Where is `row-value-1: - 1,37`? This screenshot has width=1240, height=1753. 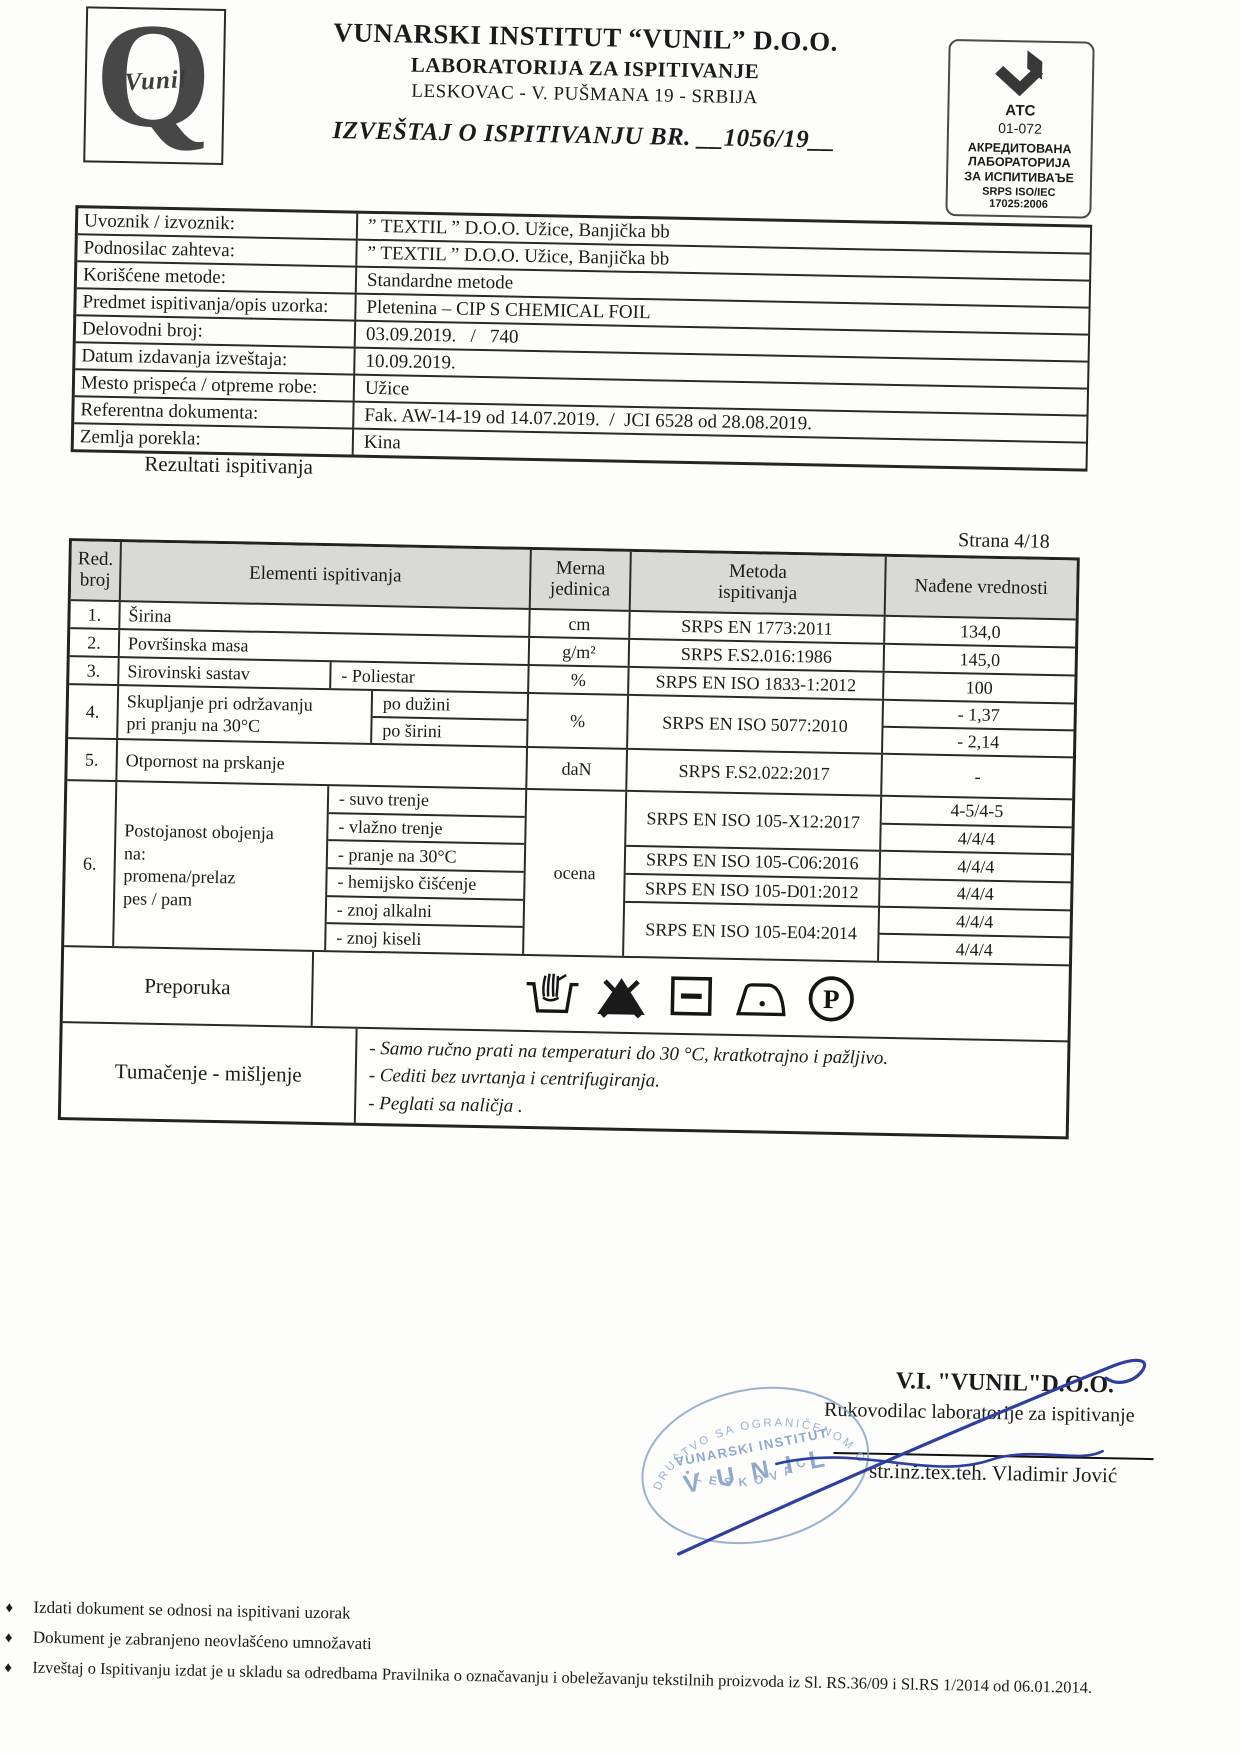
row-value-1: - 1,37 is located at coordinates (978, 716).